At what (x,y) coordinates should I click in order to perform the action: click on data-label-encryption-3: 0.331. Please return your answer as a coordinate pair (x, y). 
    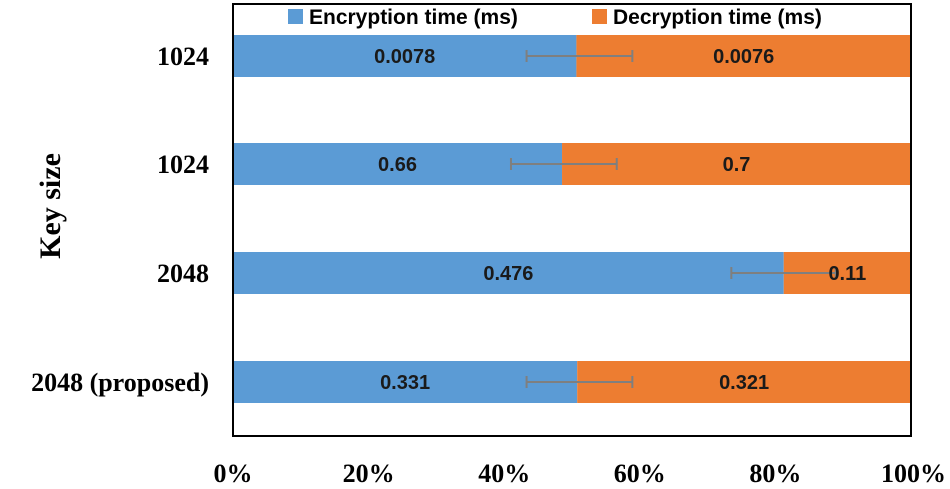
    Looking at the image, I should click on (405, 383).